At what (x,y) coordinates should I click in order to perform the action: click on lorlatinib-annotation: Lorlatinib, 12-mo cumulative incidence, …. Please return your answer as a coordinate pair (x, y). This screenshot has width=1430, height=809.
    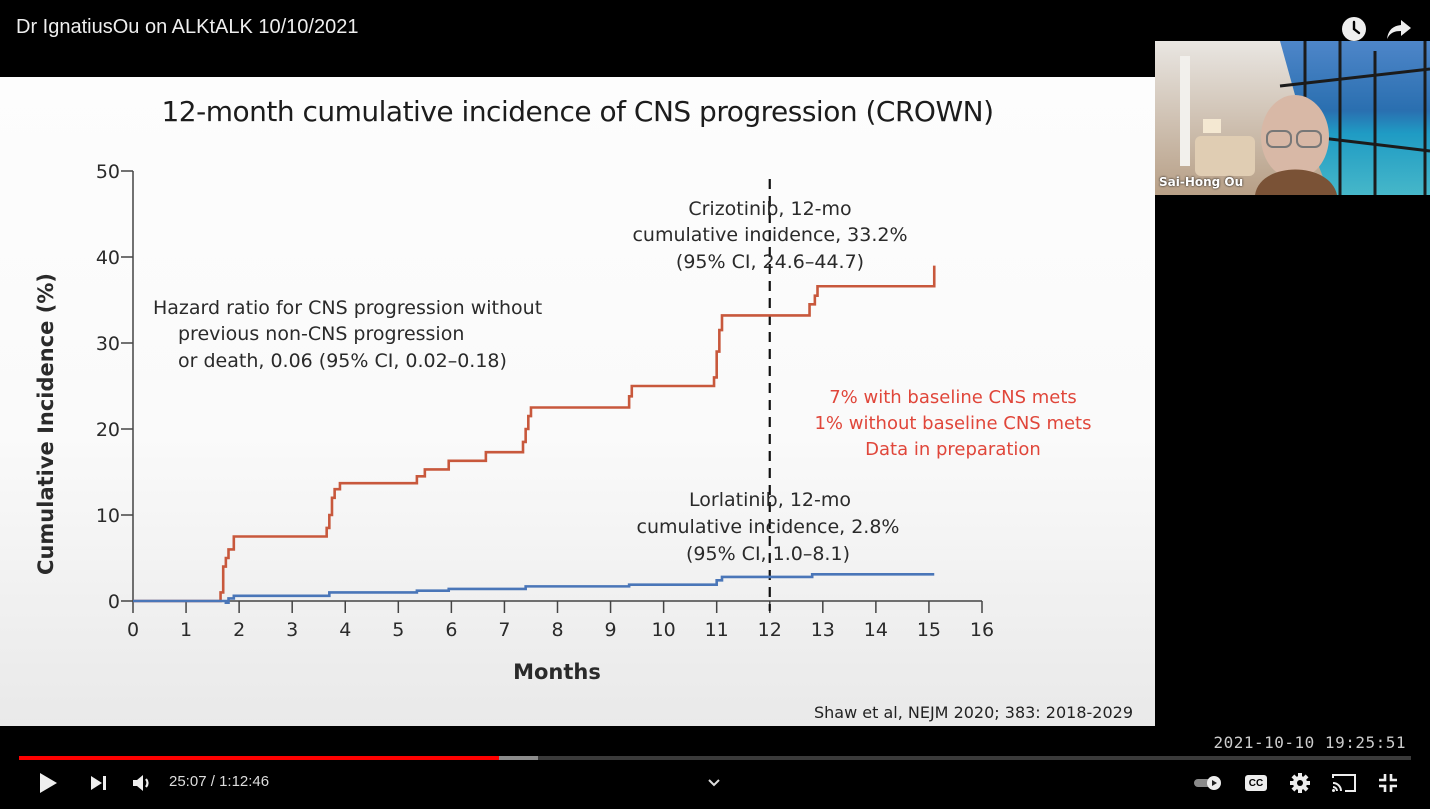
    Looking at the image, I should click on (768, 527).